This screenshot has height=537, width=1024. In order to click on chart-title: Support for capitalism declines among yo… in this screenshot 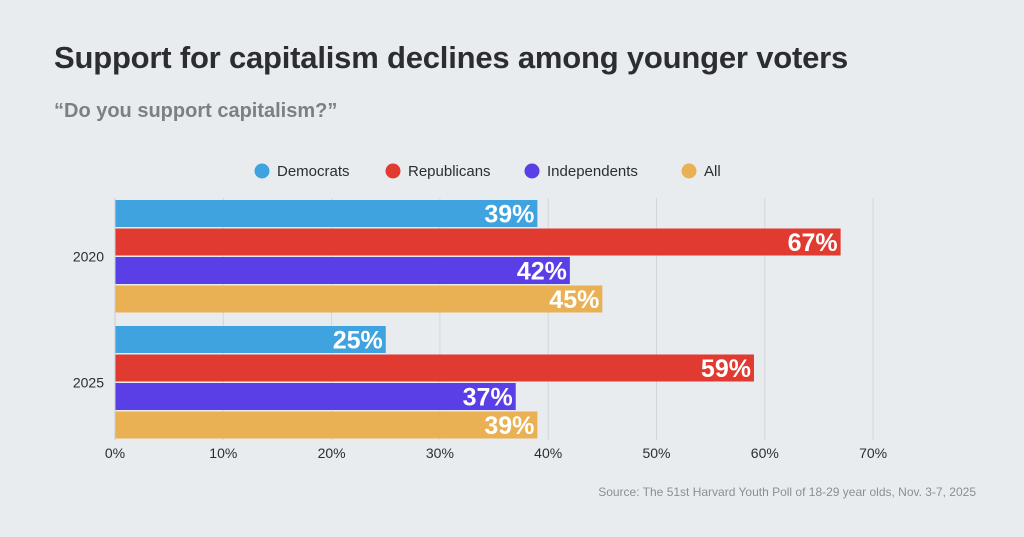, I will do `click(451, 57)`.